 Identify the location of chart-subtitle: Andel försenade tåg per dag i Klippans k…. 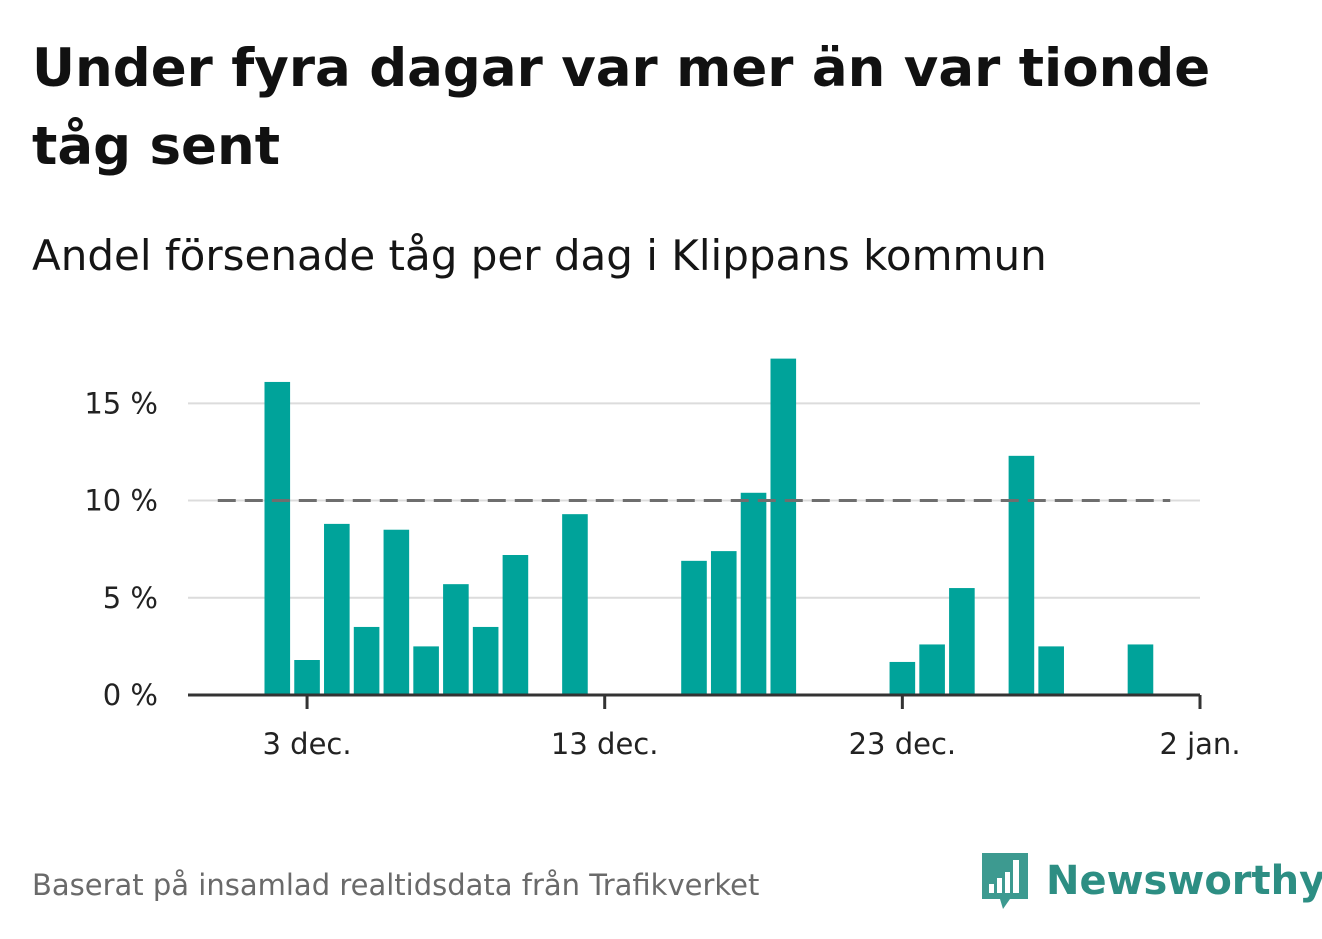
(539, 255).